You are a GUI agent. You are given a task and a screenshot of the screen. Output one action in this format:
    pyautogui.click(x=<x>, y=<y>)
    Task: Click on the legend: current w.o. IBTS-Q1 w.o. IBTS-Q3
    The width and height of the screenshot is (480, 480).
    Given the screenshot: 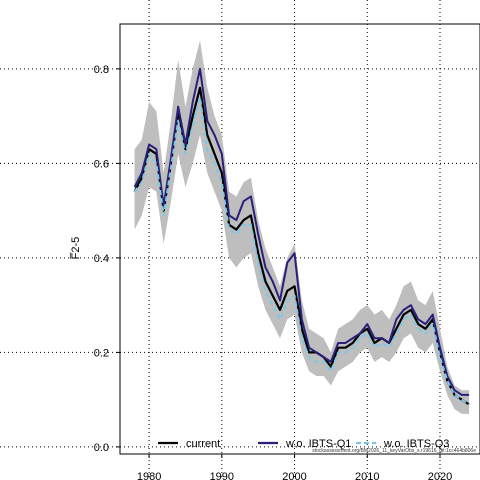 What is the action you would take?
    pyautogui.click(x=303, y=444)
    